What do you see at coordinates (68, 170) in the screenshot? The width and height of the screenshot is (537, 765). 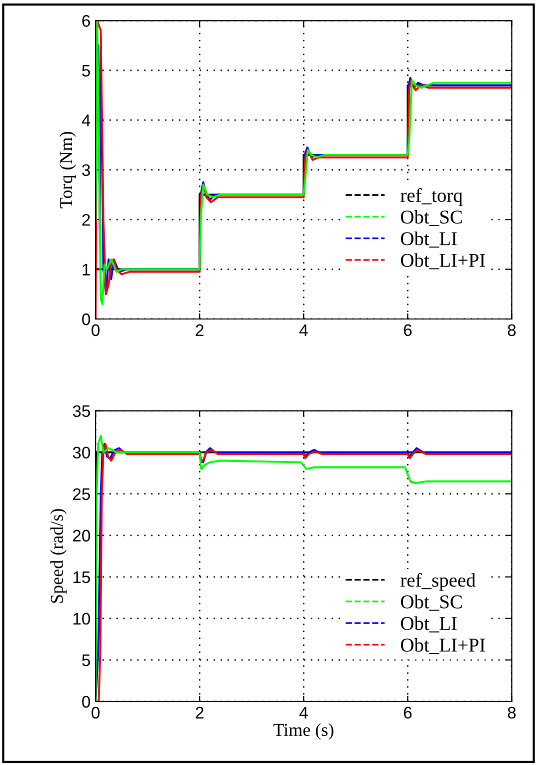 I see `y-axis-title: Torq (Nm)` at bounding box center [68, 170].